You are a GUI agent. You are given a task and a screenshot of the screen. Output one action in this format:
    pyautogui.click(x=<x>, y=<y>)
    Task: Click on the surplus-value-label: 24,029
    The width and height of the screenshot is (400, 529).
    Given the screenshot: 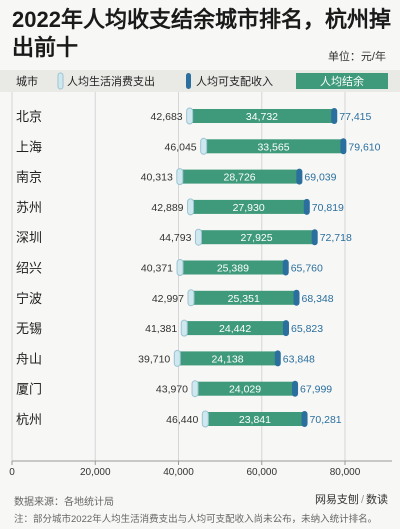 What is the action you would take?
    pyautogui.click(x=245, y=390)
    